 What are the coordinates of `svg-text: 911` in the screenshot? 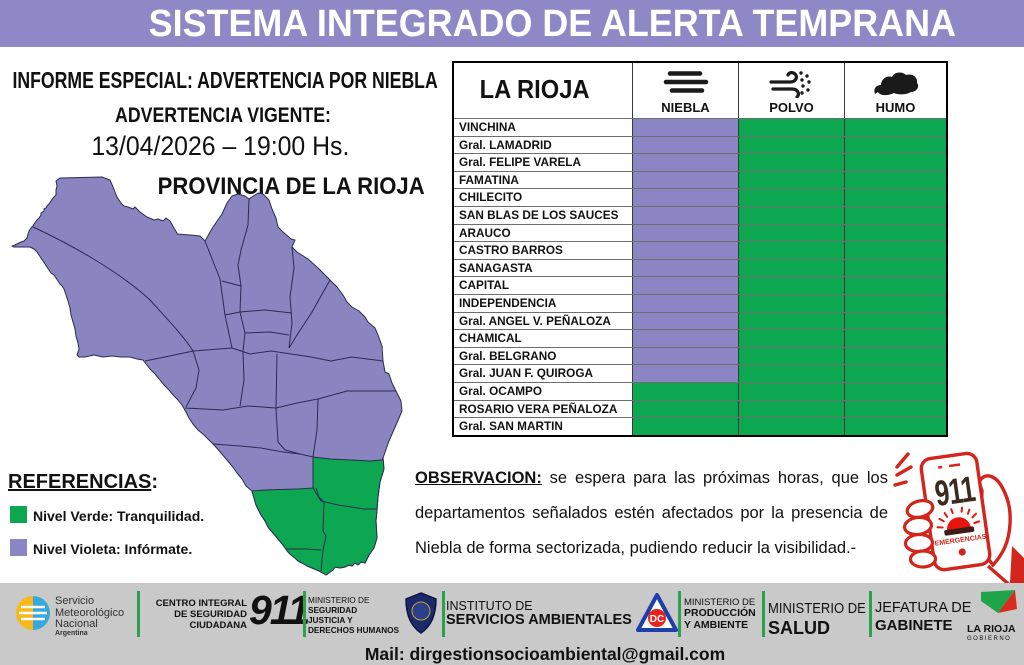 It's located at (954, 491).